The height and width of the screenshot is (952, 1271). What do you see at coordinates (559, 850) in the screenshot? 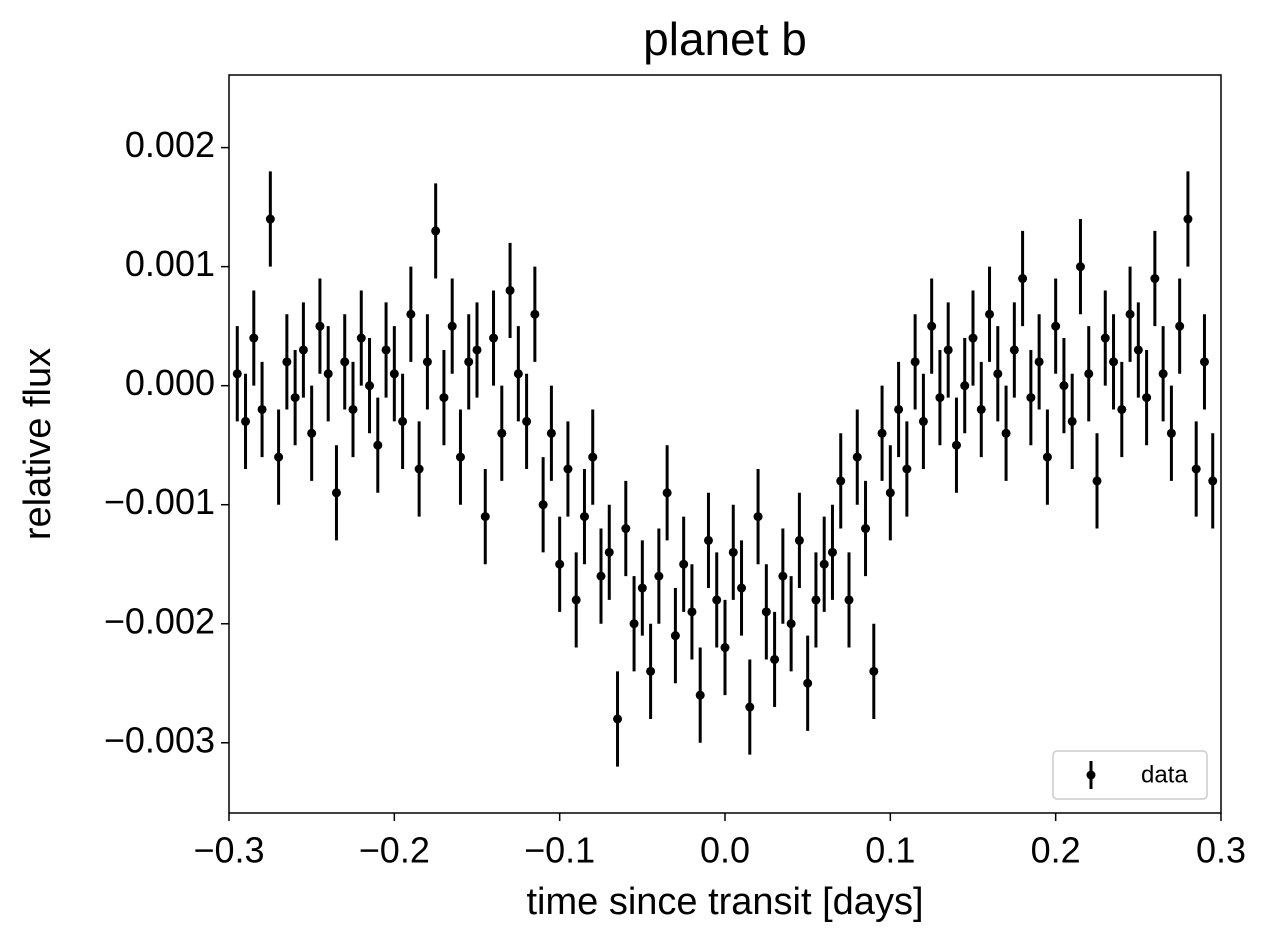
I see `x-tick-label: −0.1` at bounding box center [559, 850].